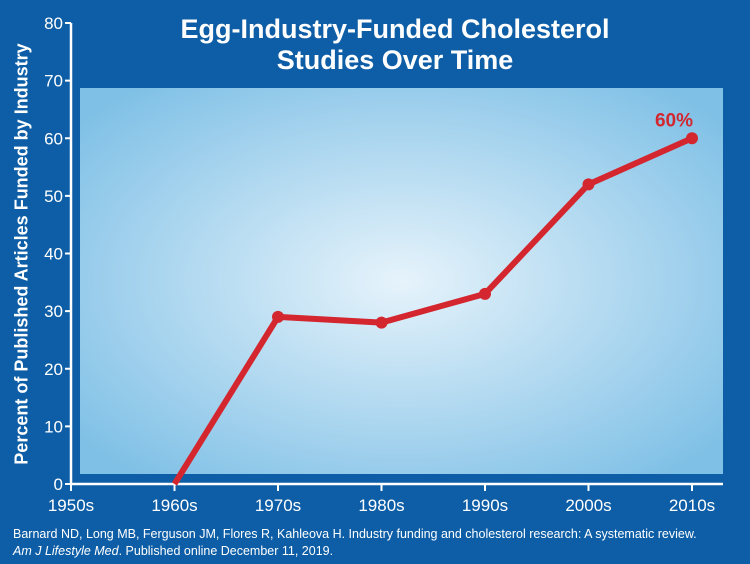  Describe the element at coordinates (692, 505) in the screenshot. I see `x-tick-label: 2010s` at that location.